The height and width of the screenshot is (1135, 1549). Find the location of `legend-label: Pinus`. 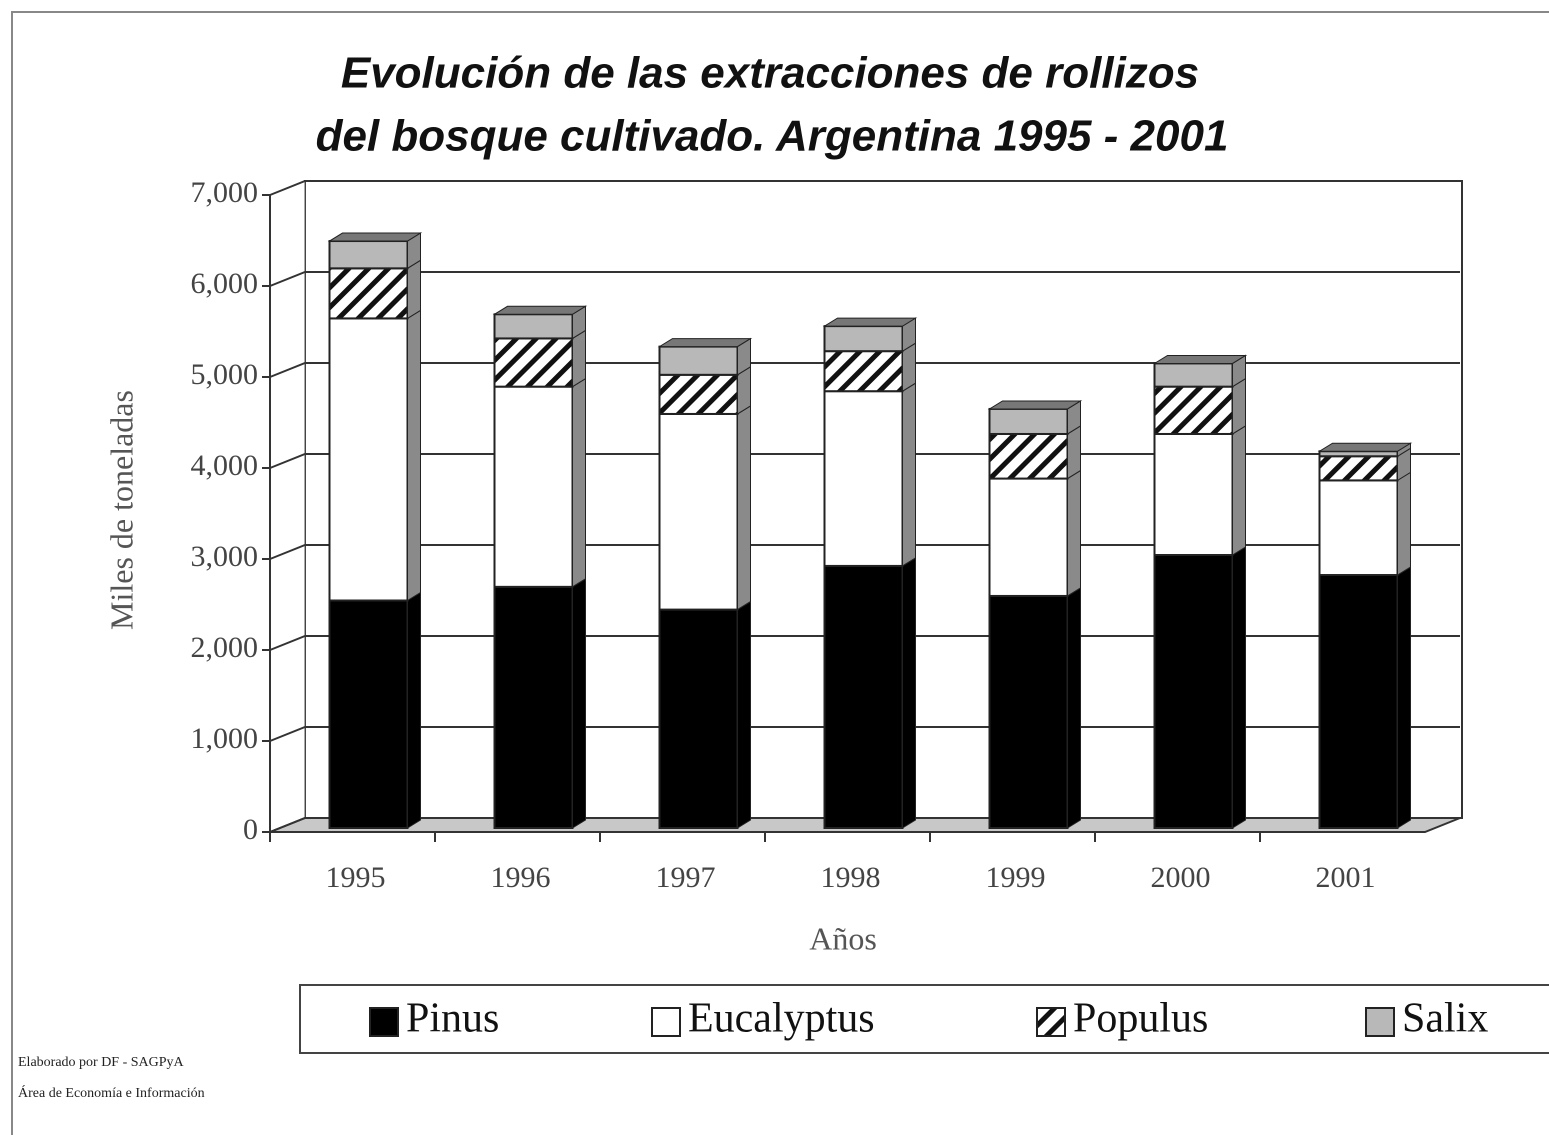

legend-label: Pinus is located at coordinates (452, 1019).